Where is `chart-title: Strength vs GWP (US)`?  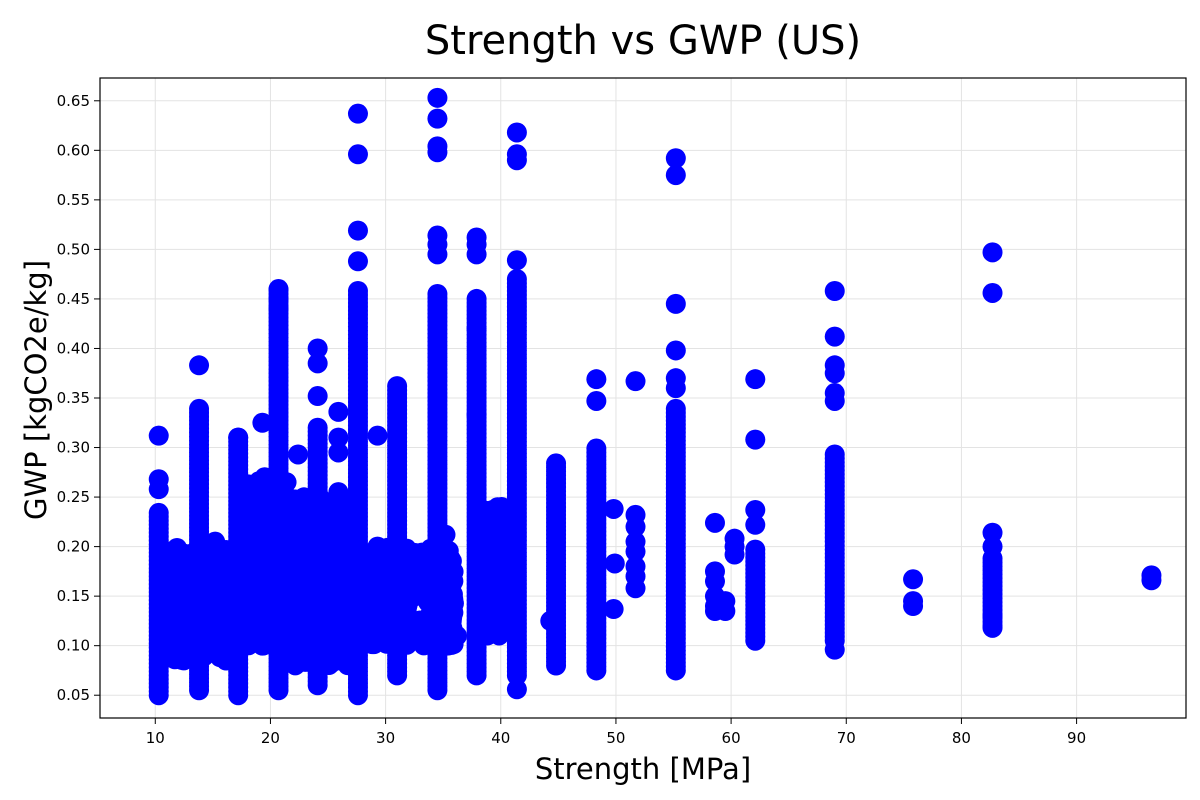
chart-title: Strength vs GWP (US) is located at coordinates (643, 41).